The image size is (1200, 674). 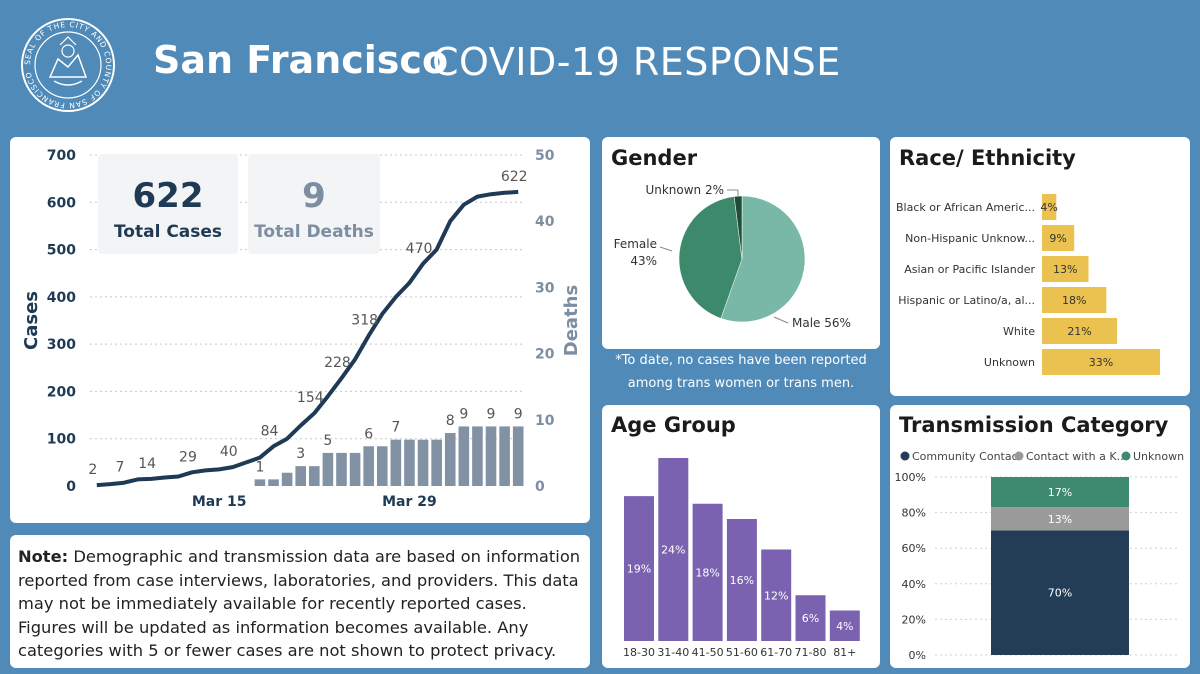 I want to click on pie-slice, so click(x=763, y=259).